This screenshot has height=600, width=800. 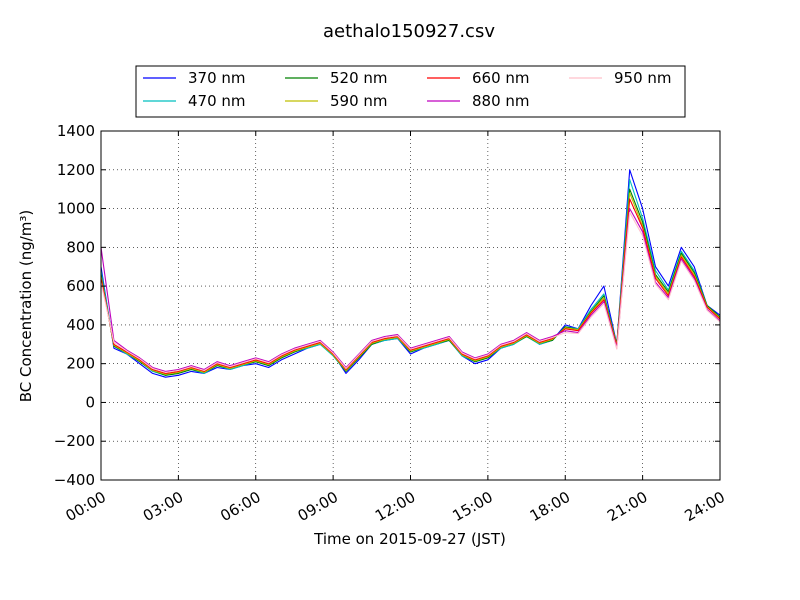 I want to click on y-tick-label: 600, so click(x=80, y=286).